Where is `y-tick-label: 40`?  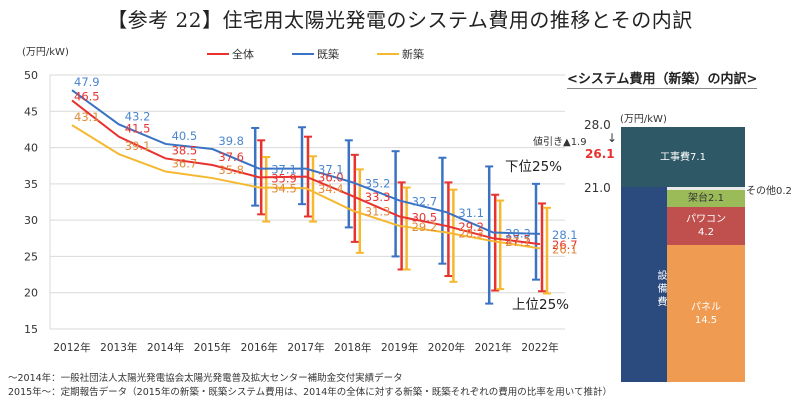
y-tick-label: 40 is located at coordinates (31, 148).